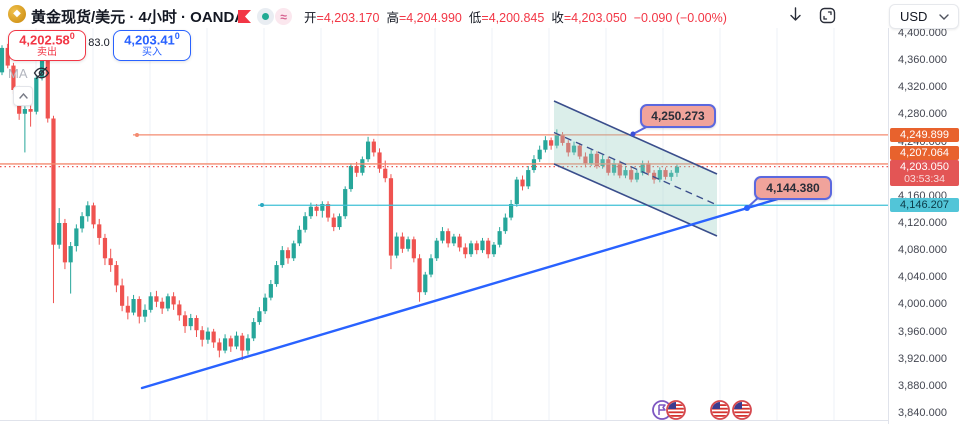 This screenshot has height=424, width=960. What do you see at coordinates (29, 73) in the screenshot?
I see `indicator-legend: MA` at bounding box center [29, 73].